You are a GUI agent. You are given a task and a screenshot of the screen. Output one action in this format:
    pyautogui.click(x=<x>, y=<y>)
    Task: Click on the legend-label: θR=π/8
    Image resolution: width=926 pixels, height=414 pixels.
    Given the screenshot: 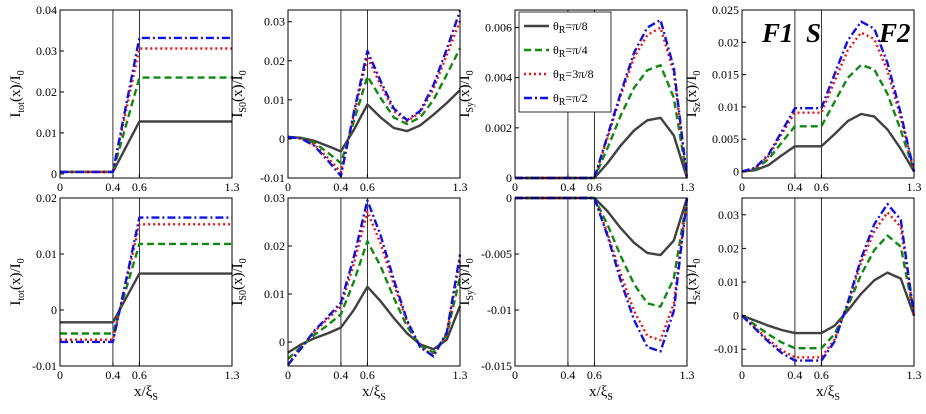 What is the action you would take?
    pyautogui.click(x=570, y=27)
    